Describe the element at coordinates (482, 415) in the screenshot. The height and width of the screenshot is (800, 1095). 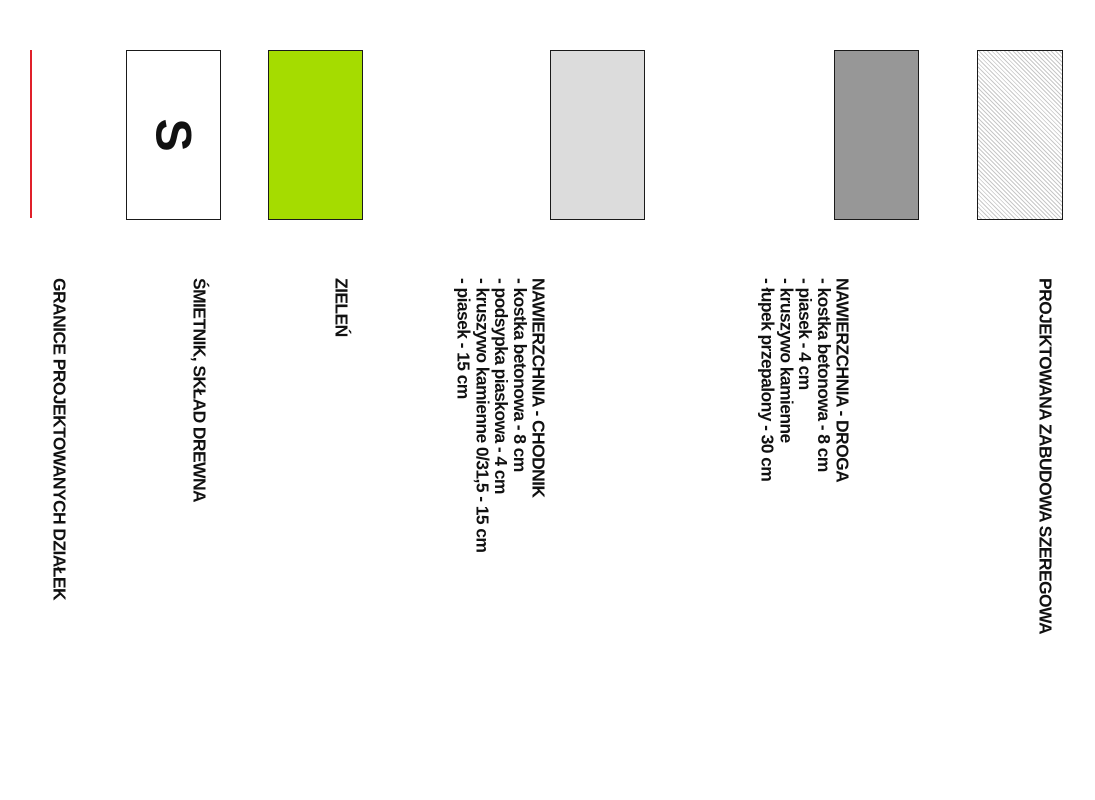
I see `legend-line-chodnik: - kruszywo kamienne 0/31,5 - 15 cm` at that location.